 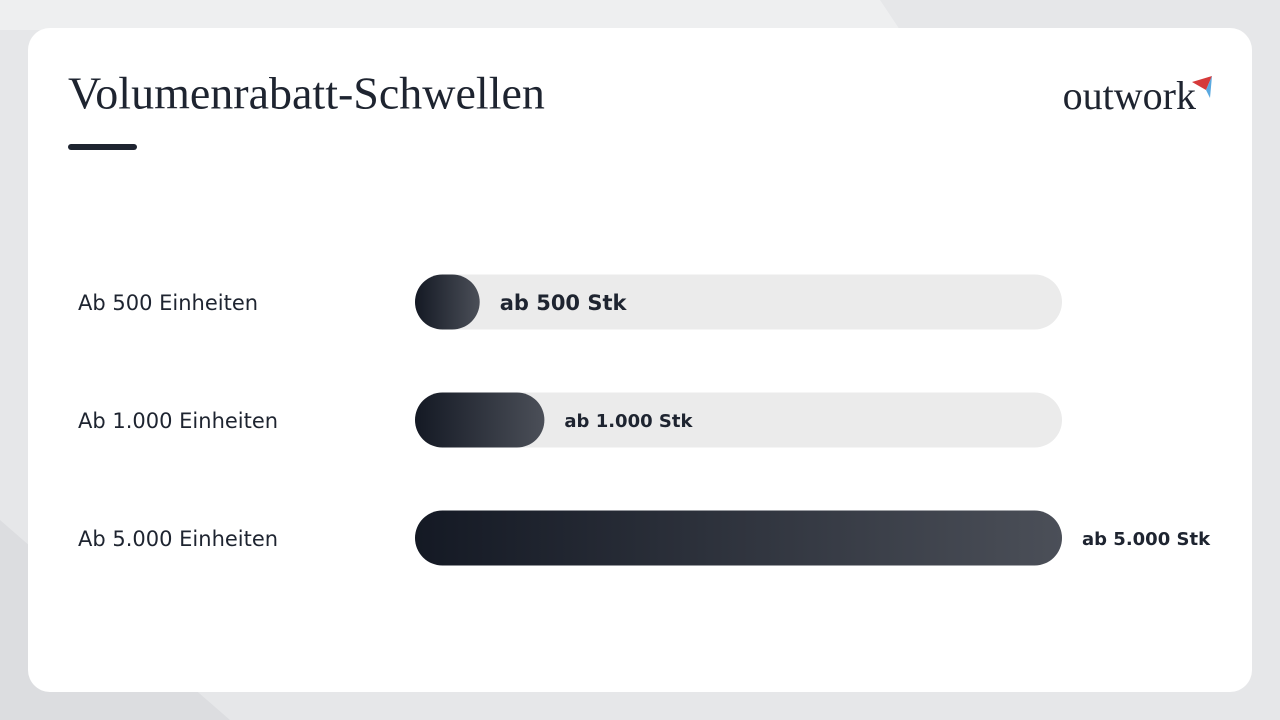 I want to click on background-shape, so click(x=450, y=15).